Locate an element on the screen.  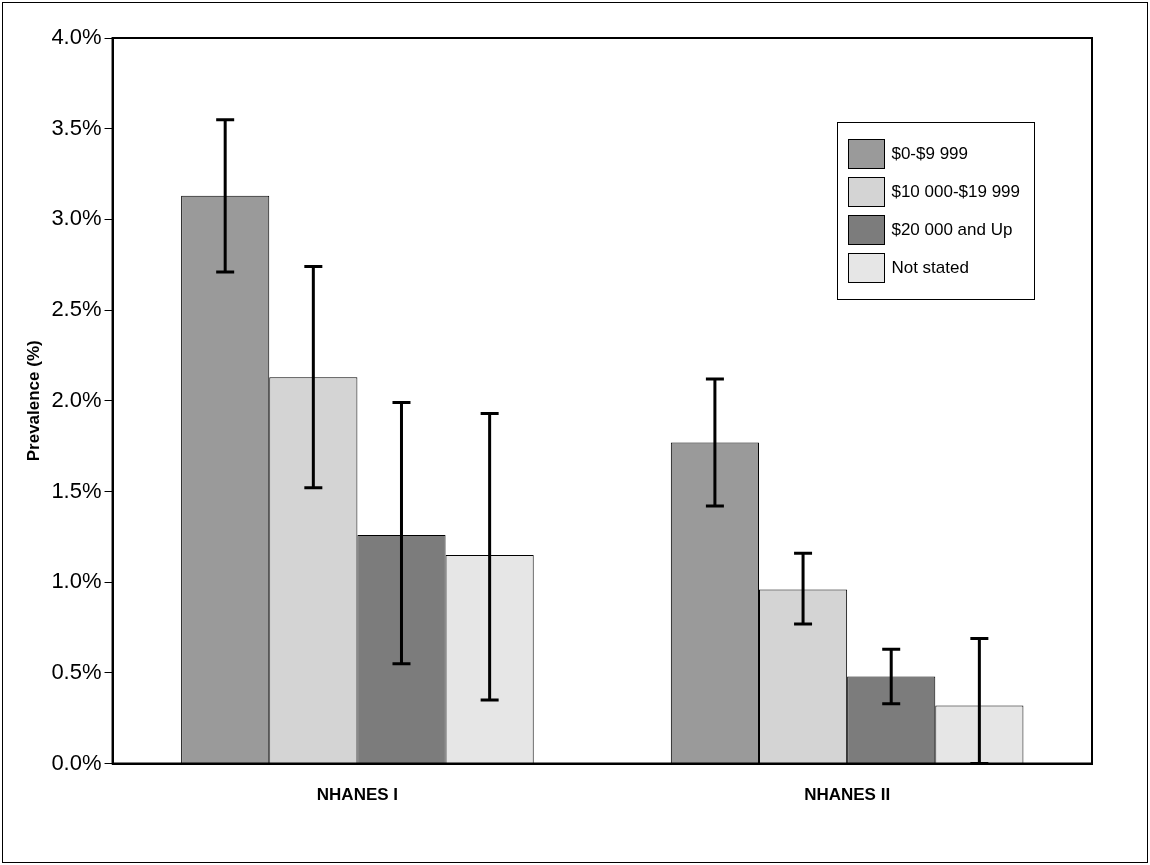
legend-label: $10 000-$19 999 is located at coordinates (955, 192).